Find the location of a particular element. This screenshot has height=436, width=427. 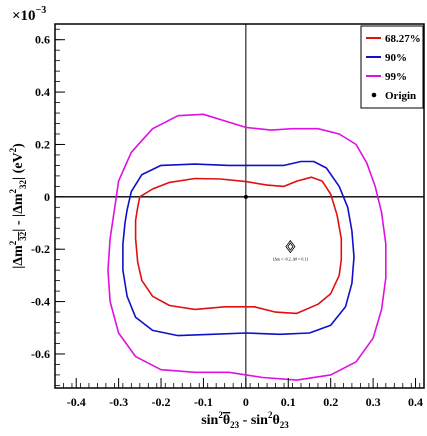

x-axis-title: sin2θ23 - sin2θ23 is located at coordinates (245, 420).